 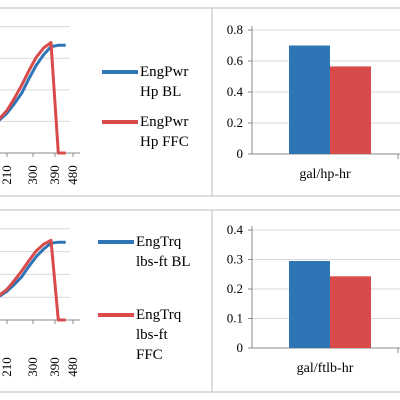 I want to click on line-chart-1-x-tick-label: 390, so click(x=54, y=175).